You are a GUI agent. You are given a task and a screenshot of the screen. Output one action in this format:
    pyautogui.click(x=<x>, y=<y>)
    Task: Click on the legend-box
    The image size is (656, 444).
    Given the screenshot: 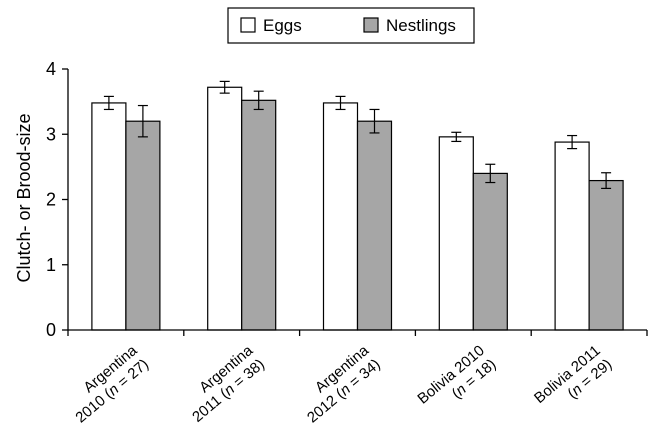 What is the action you would take?
    pyautogui.click(x=351, y=25)
    